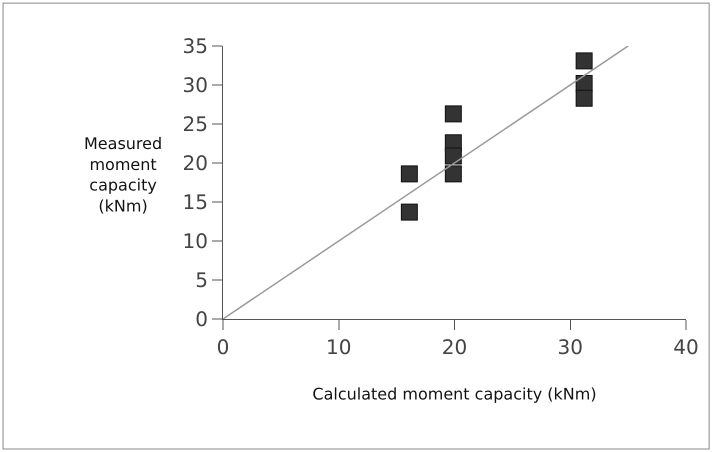 Image resolution: width=713 pixels, height=452 pixels. I want to click on y-tick-label: 10, so click(195, 241).